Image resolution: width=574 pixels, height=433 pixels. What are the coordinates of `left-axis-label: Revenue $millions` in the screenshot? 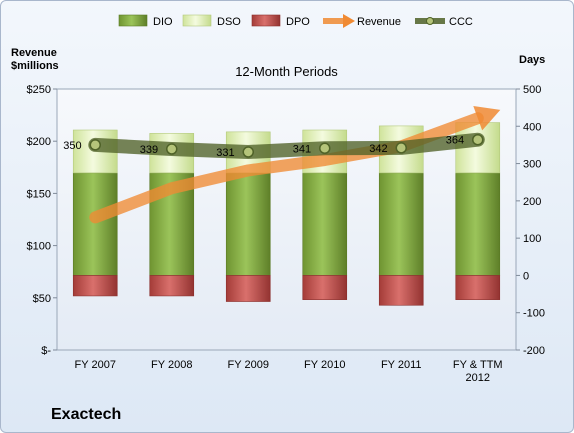 It's located at (35, 59).